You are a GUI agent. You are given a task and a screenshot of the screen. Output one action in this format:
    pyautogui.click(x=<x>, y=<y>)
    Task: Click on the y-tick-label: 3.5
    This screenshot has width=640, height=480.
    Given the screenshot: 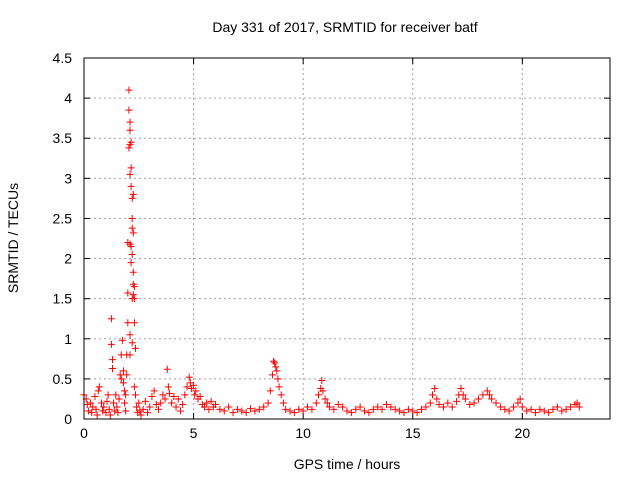 What is the action you would take?
    pyautogui.click(x=63, y=138)
    